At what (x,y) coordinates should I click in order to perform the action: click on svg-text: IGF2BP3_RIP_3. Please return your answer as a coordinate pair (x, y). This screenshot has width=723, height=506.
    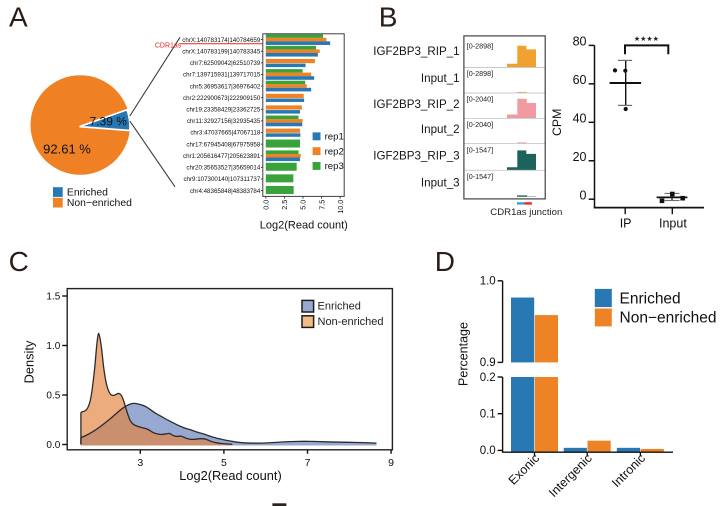
    Looking at the image, I should click on (416, 156).